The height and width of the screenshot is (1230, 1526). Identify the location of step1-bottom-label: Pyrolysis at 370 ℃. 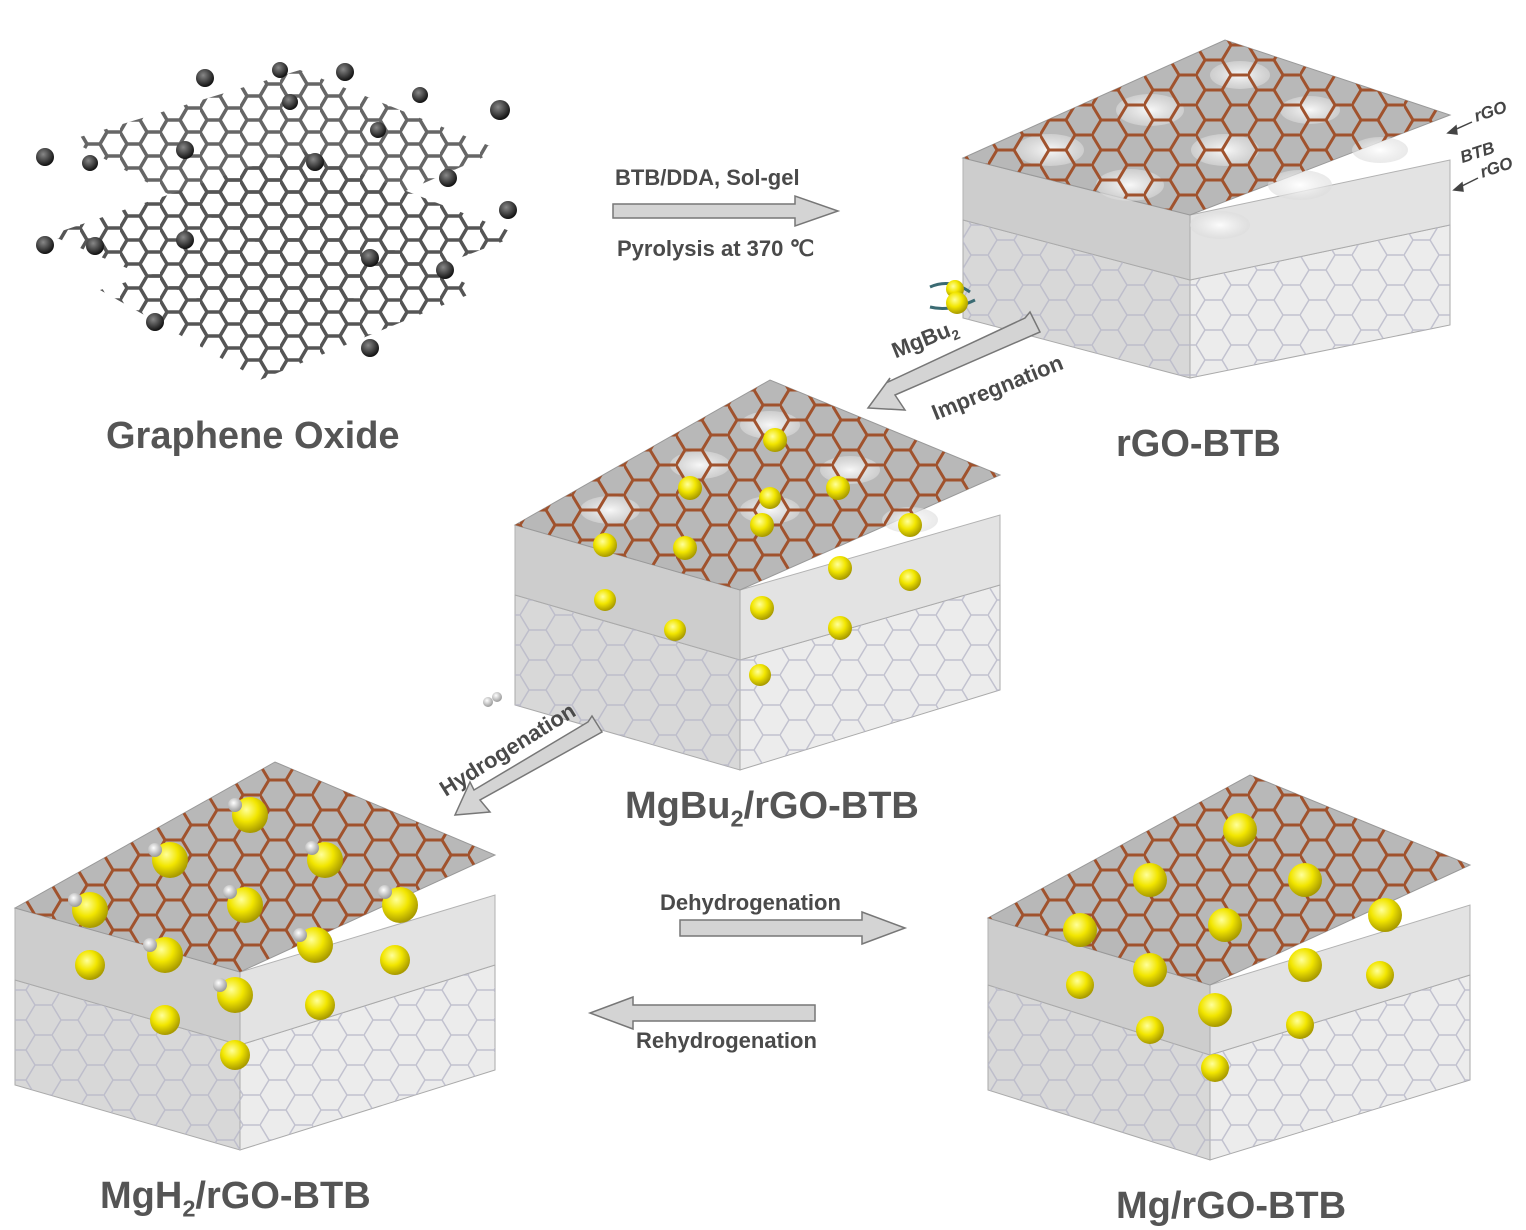
(716, 248).